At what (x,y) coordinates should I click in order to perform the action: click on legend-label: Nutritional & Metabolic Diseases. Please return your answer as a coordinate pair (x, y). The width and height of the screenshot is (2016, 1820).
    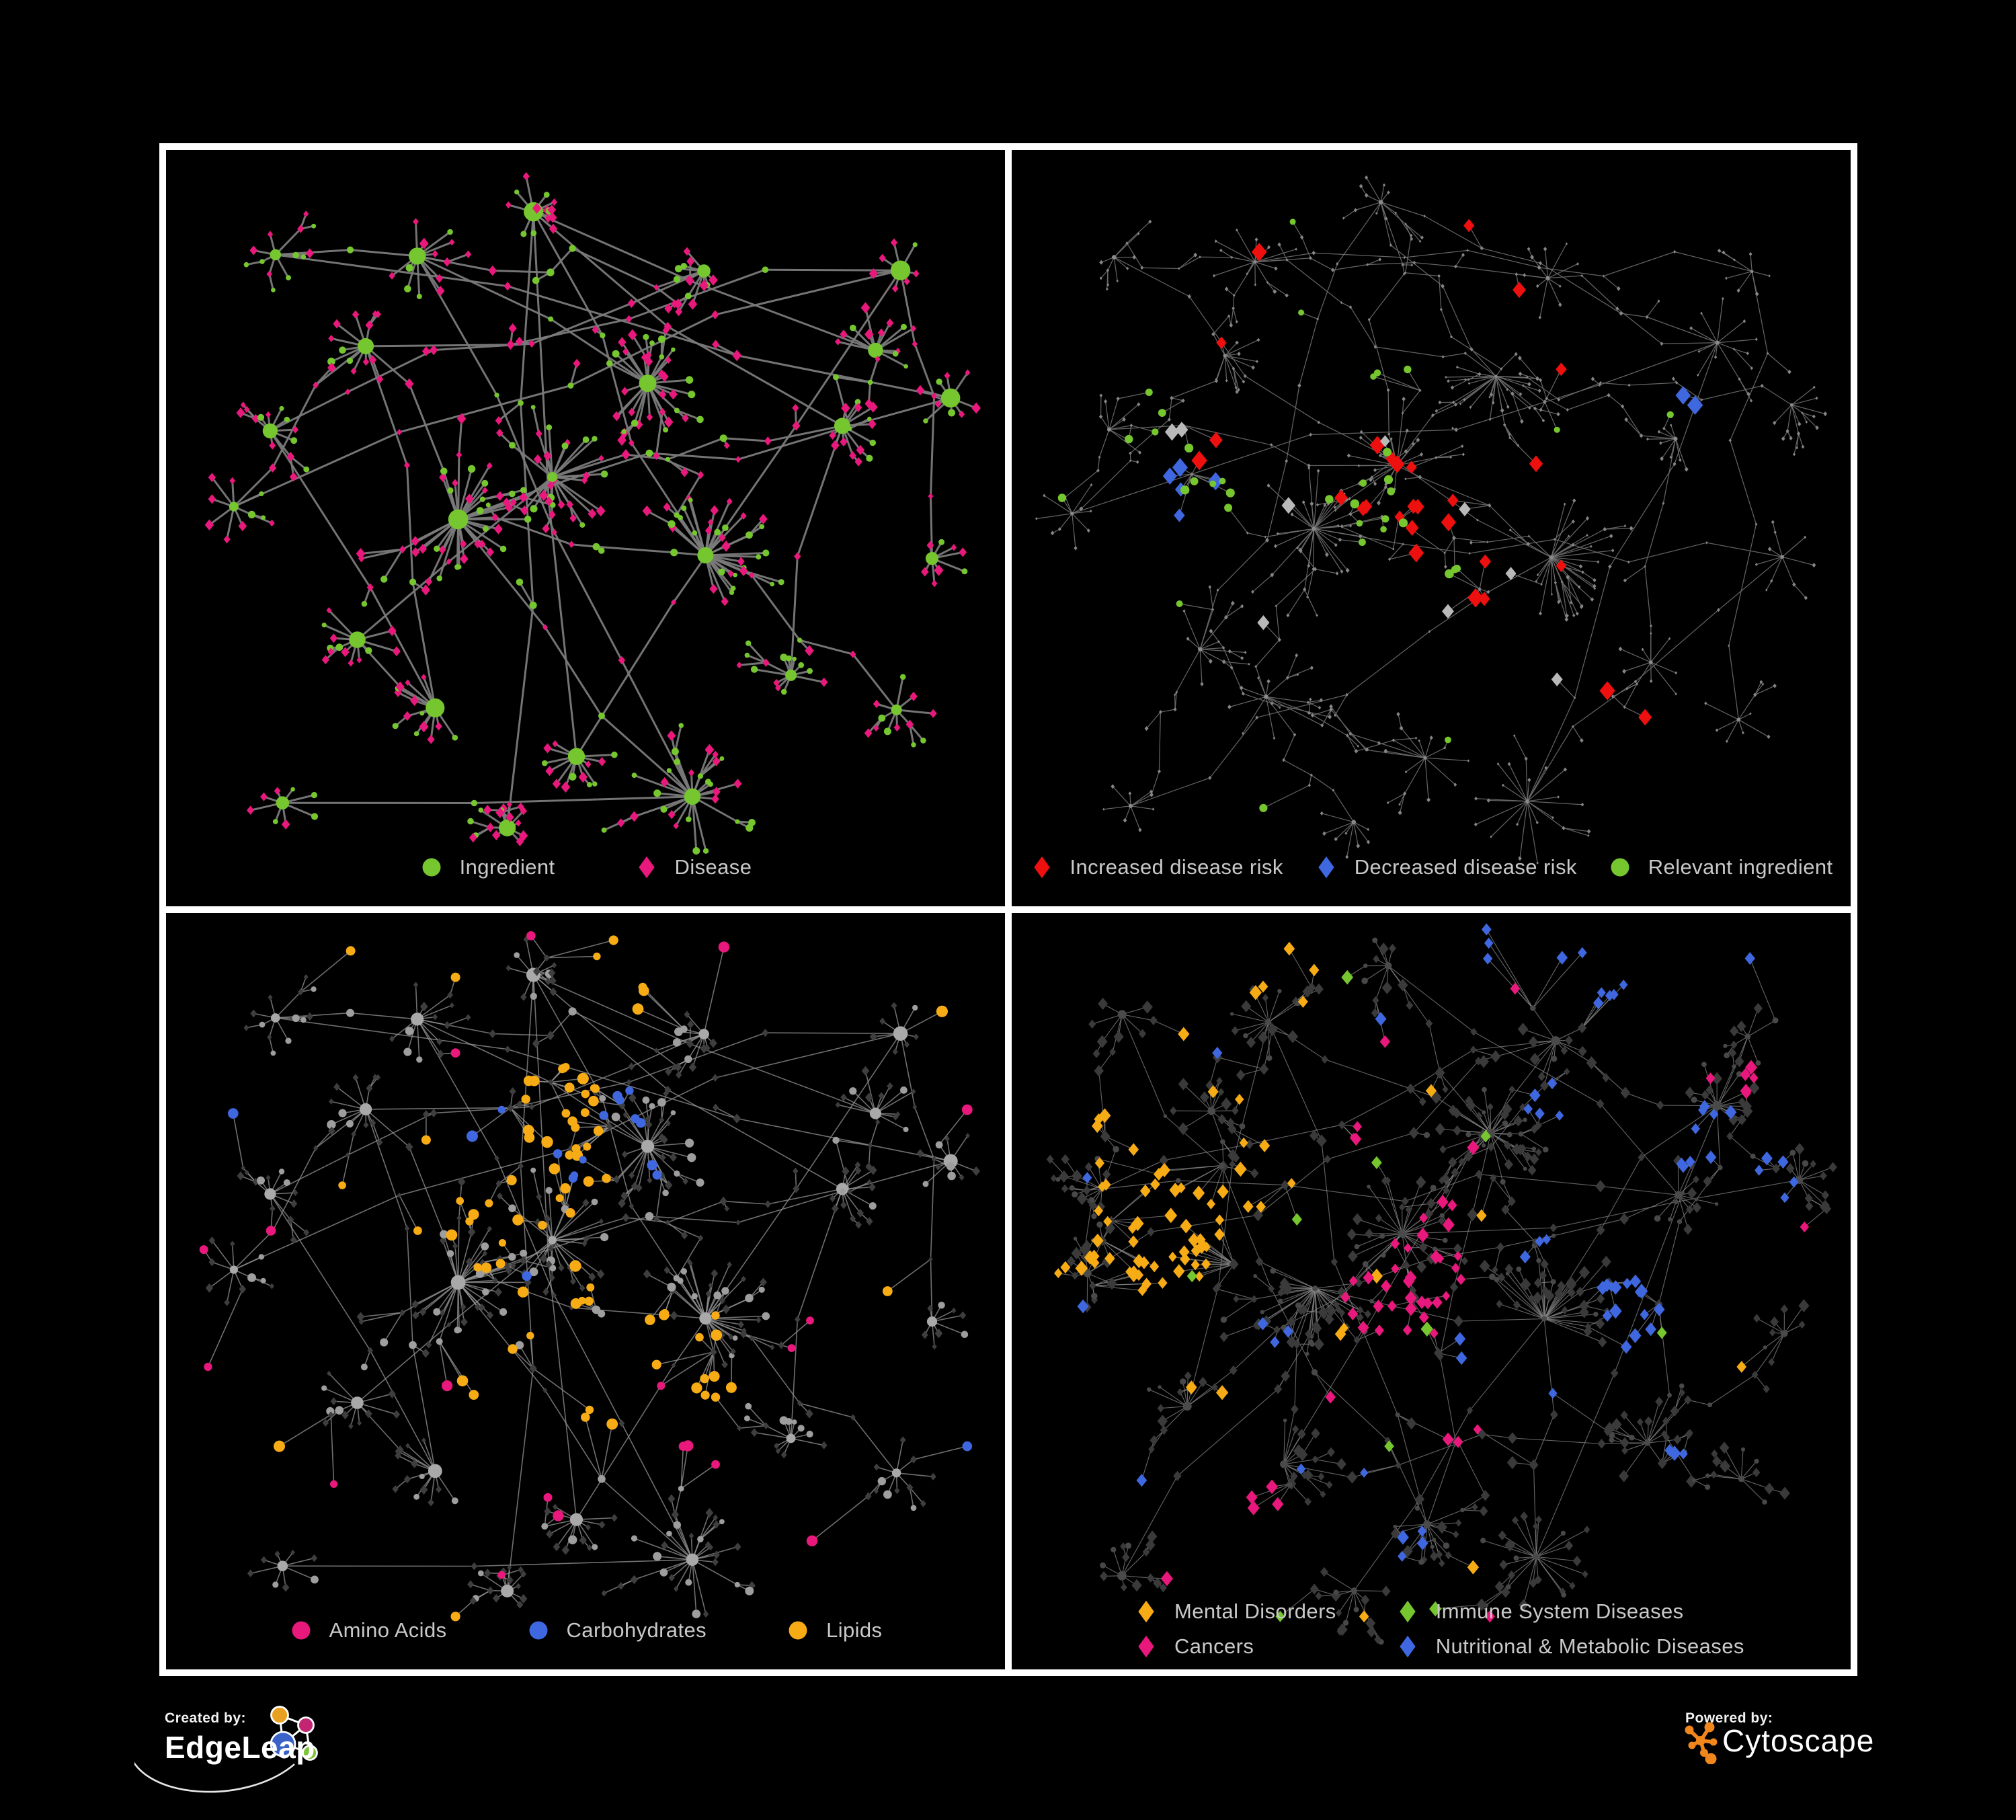
    Looking at the image, I should click on (1589, 1646).